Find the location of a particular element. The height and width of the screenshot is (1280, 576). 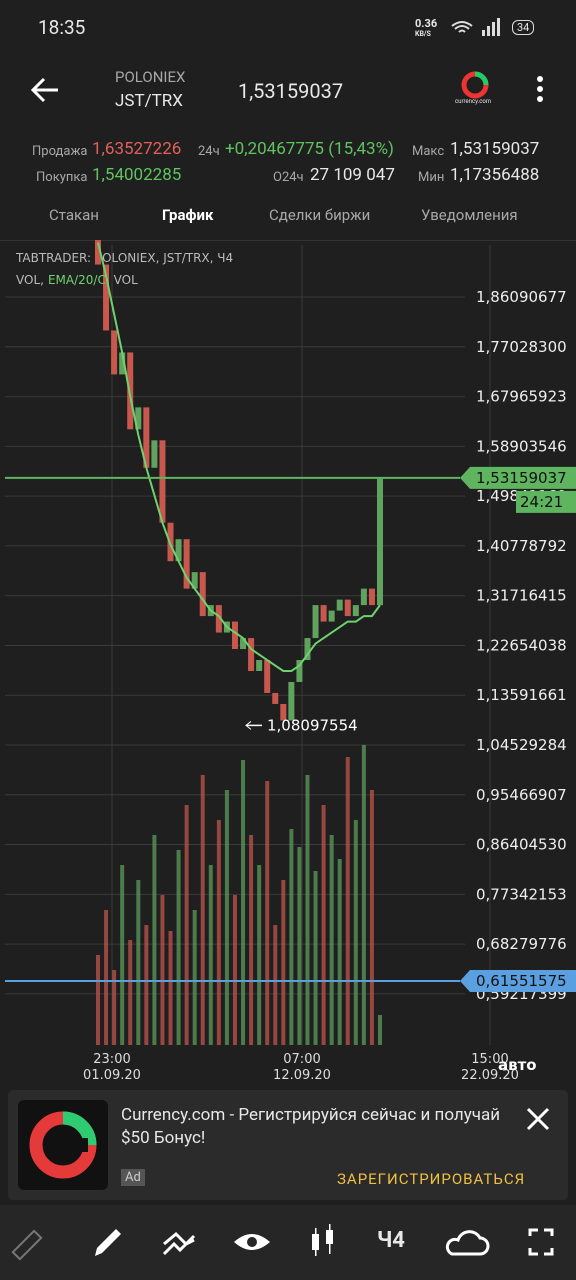

net-speed: 0.36 is located at coordinates (426, 23).